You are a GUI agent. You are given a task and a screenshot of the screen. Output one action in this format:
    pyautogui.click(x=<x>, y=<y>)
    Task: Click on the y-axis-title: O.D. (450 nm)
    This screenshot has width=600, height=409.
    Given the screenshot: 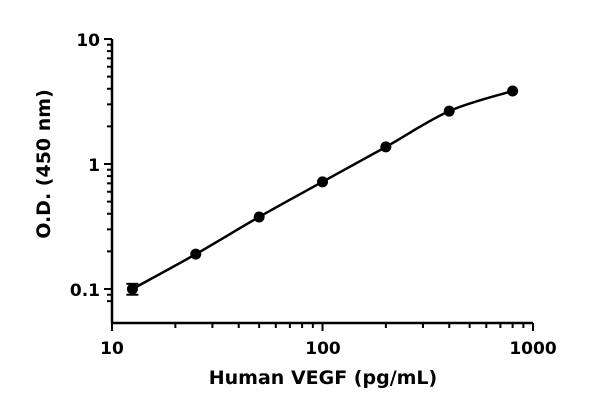 What is the action you would take?
    pyautogui.click(x=44, y=164)
    